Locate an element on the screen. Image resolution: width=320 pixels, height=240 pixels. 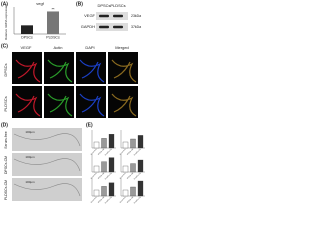
chart-title: vegf is located at coordinates (40, 3).